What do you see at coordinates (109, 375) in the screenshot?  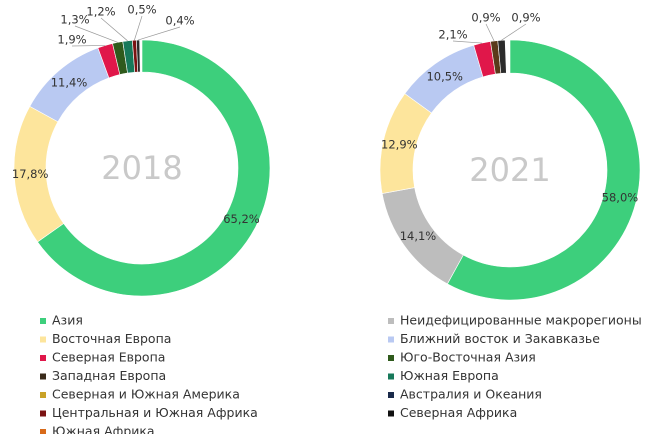 I see `legend-label: Западная Европа` at bounding box center [109, 375].